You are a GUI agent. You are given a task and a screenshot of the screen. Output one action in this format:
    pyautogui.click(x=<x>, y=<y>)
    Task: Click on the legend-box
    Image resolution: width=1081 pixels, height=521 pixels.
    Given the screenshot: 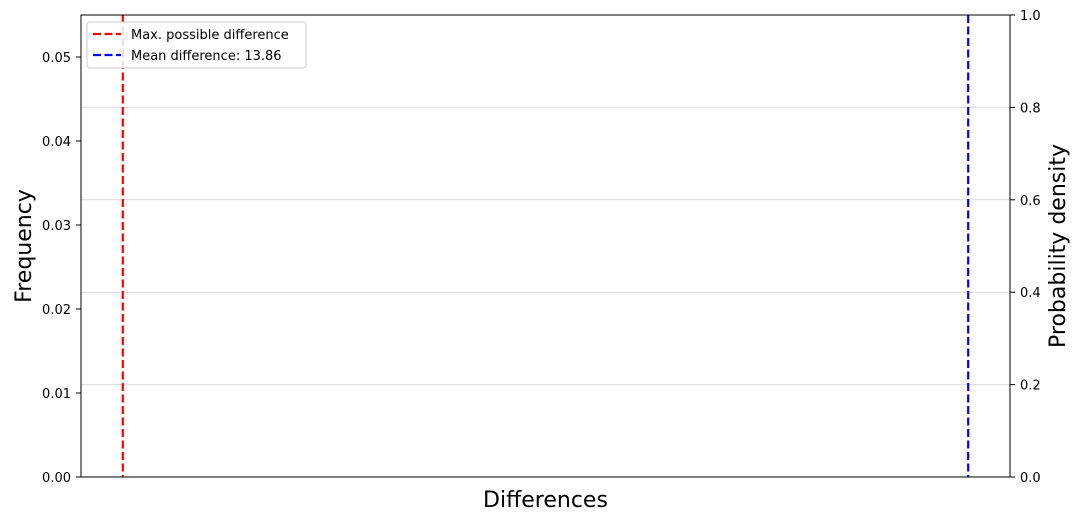 What is the action you would take?
    pyautogui.click(x=196, y=45)
    